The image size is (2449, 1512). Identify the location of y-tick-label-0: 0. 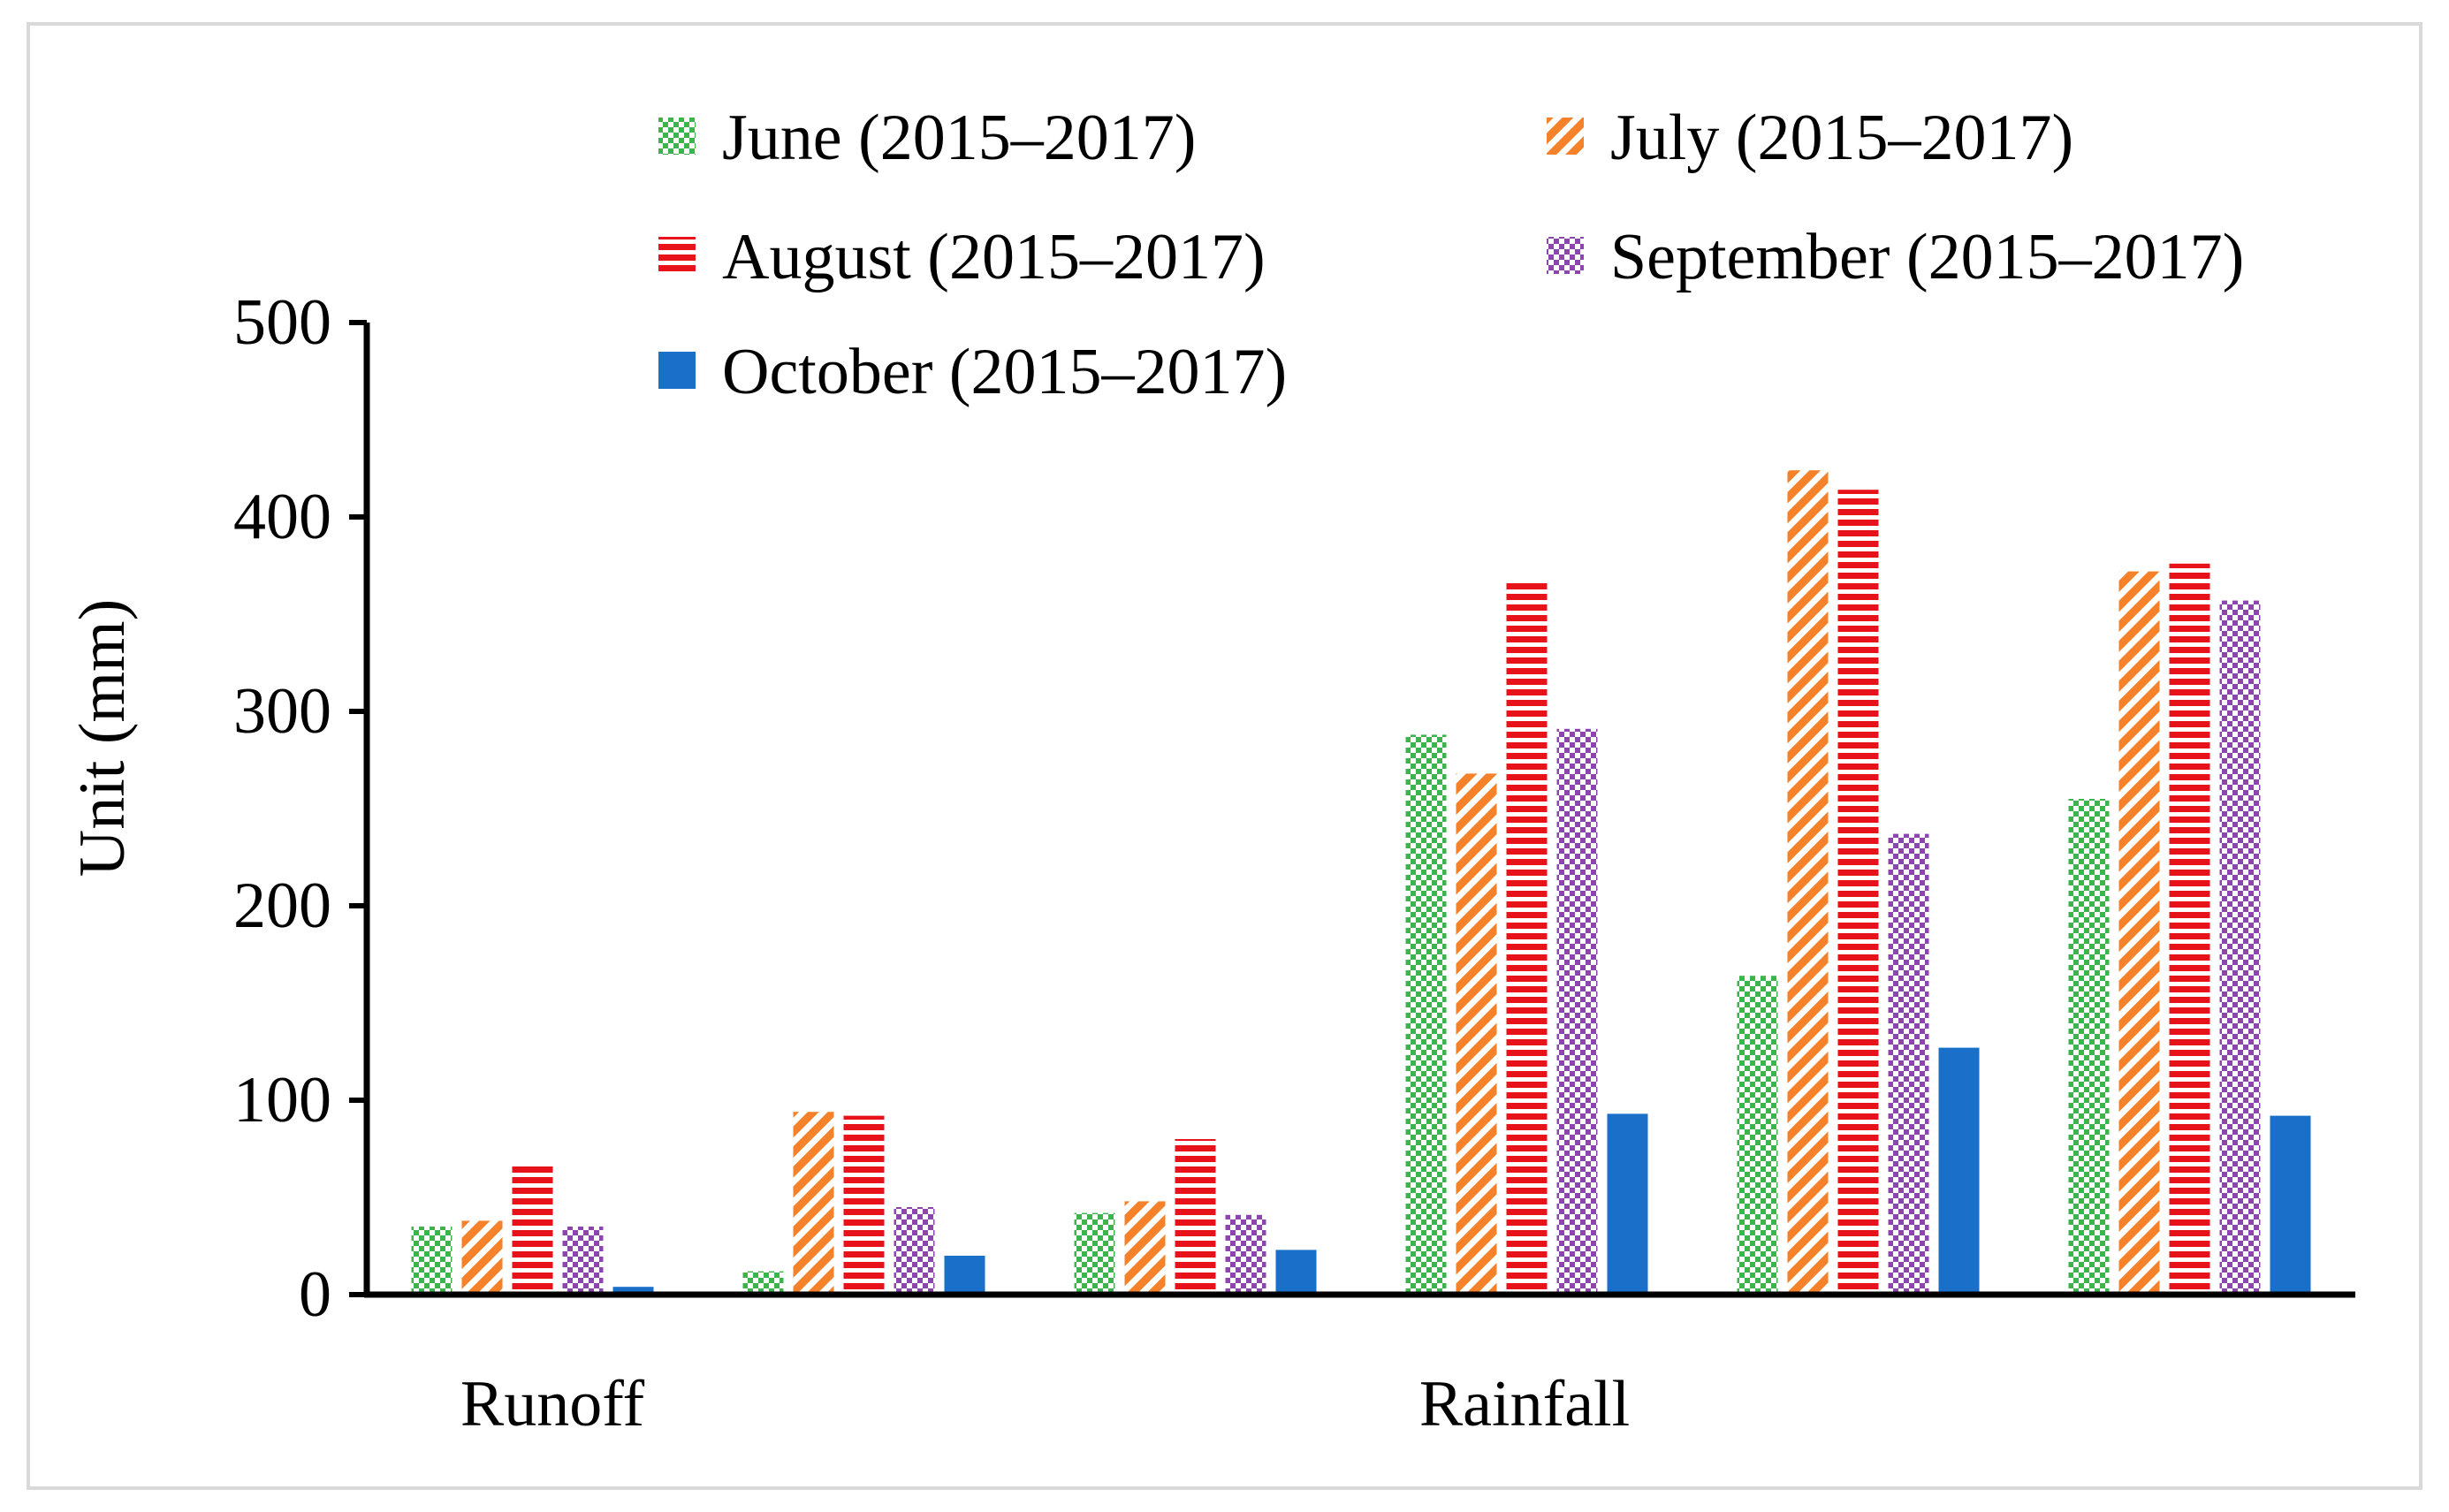
(315, 1294).